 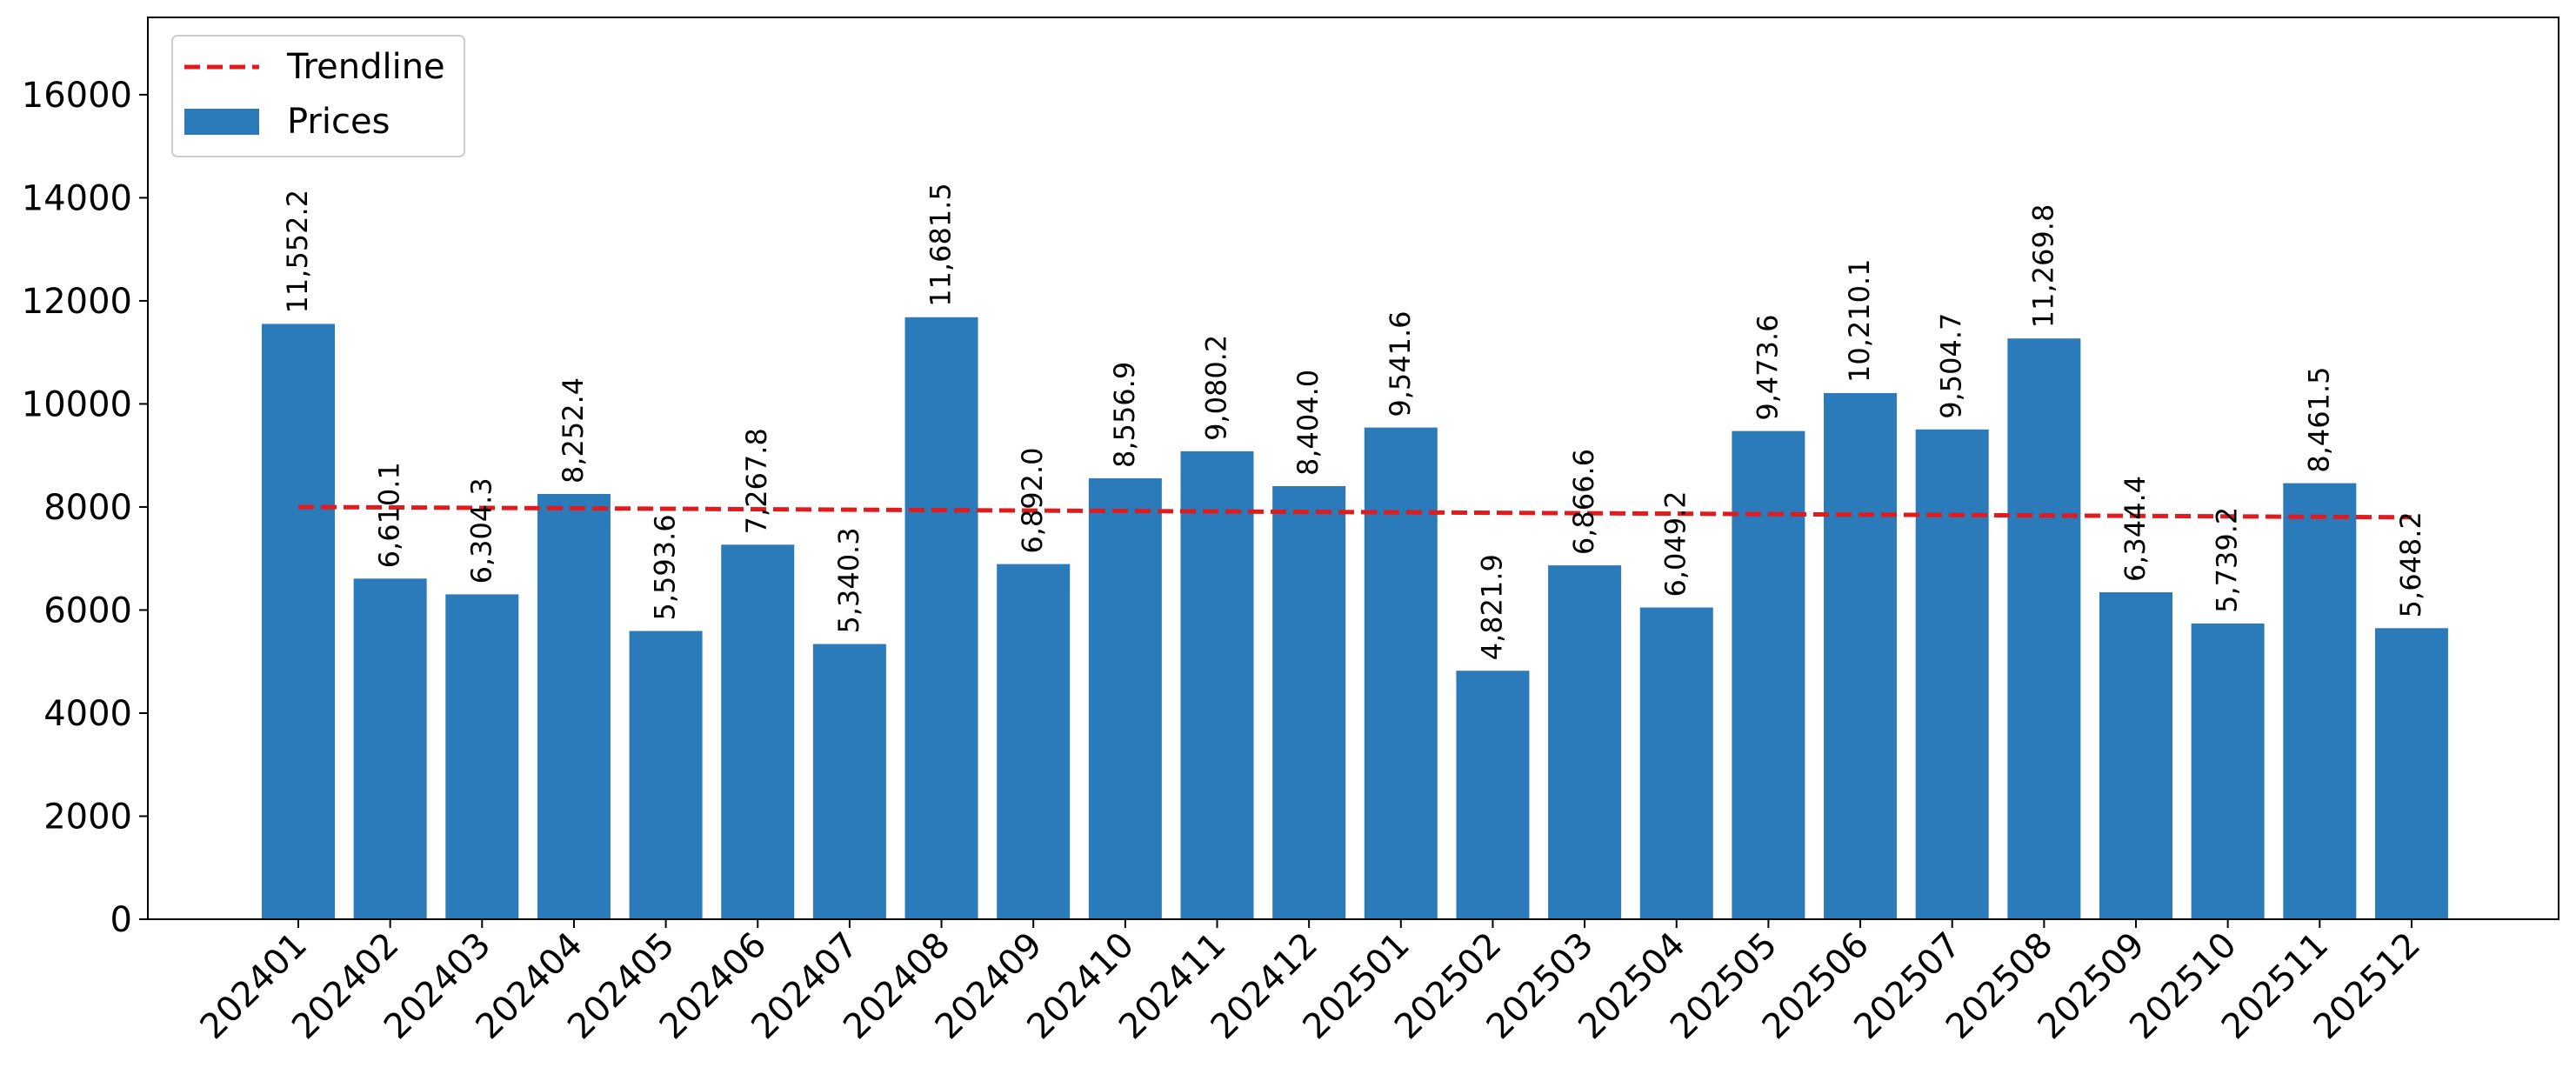 I want to click on y-tick-label: 16000, so click(x=77, y=96).